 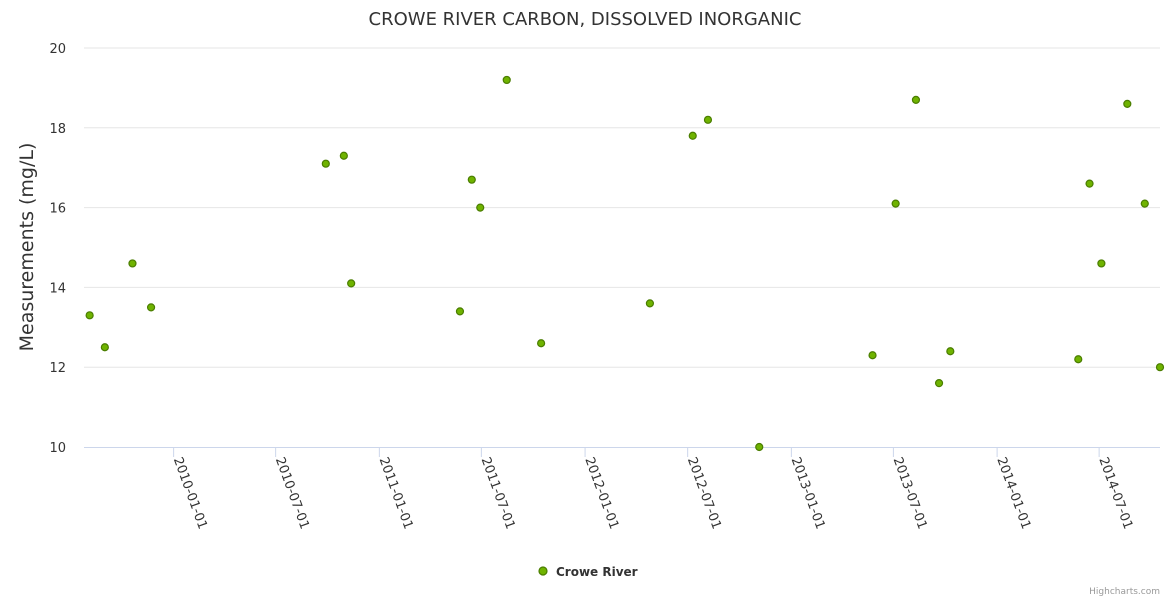 I want to click on x-tick-label: 2011-01-01, so click(x=396, y=493).